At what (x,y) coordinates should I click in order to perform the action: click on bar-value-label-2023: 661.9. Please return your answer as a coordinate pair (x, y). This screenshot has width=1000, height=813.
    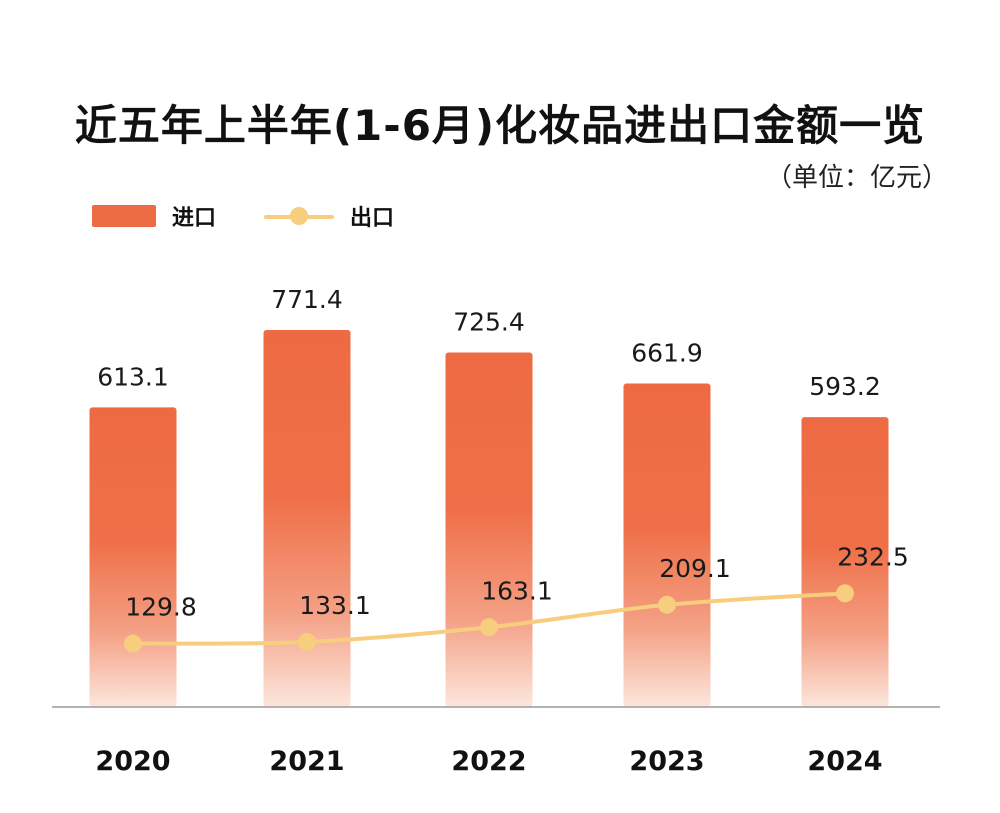
    Looking at the image, I should click on (667, 352).